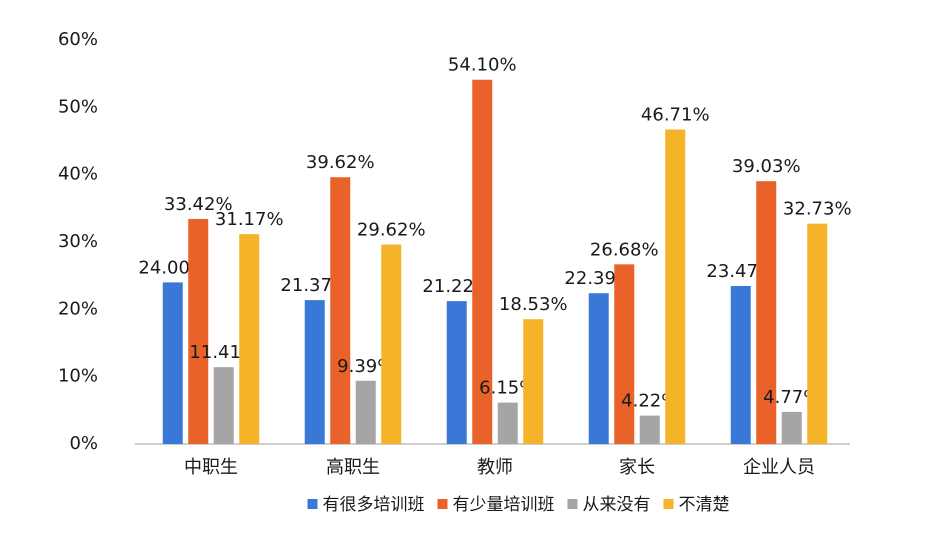 The width and height of the screenshot is (933, 555). I want to click on y-tick-label: 20%, so click(78, 308).